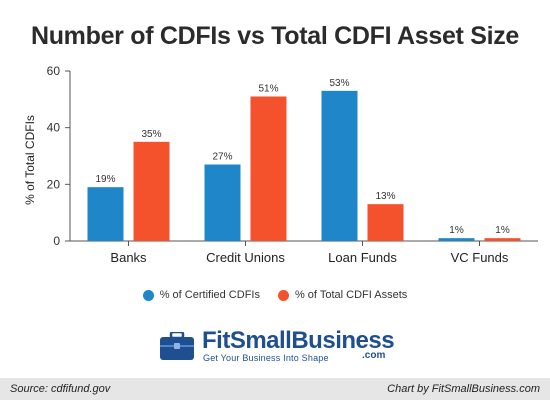 Image resolution: width=550 pixels, height=400 pixels. Describe the element at coordinates (275, 36) in the screenshot. I see `chart-title: Number of CDFIs vs Total CDFI Asset Size` at that location.